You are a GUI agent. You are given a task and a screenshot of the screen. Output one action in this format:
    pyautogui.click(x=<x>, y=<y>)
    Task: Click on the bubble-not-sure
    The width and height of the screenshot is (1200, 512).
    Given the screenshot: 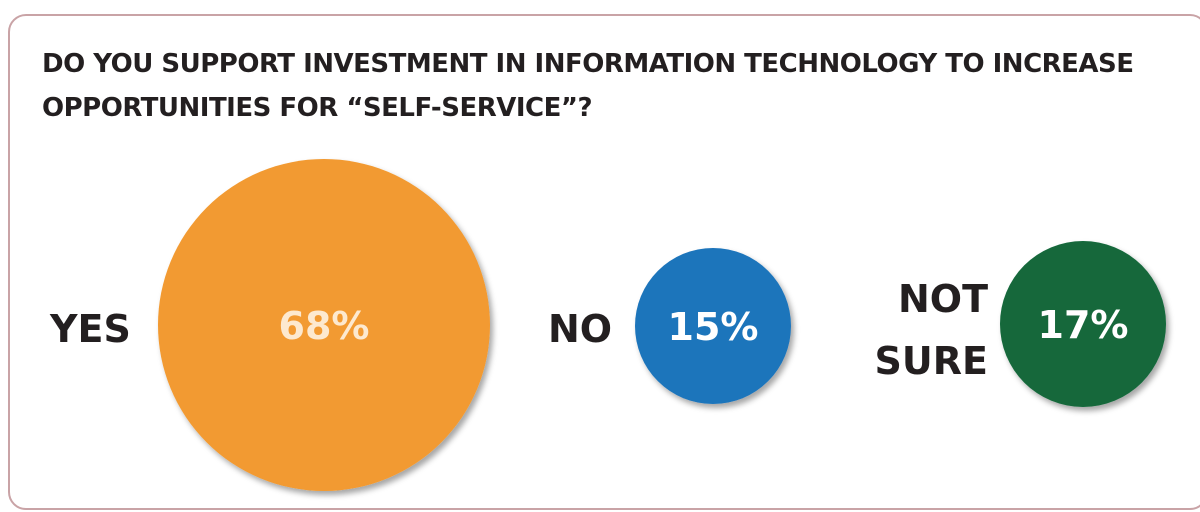 What is the action you would take?
    pyautogui.click(x=1083, y=324)
    